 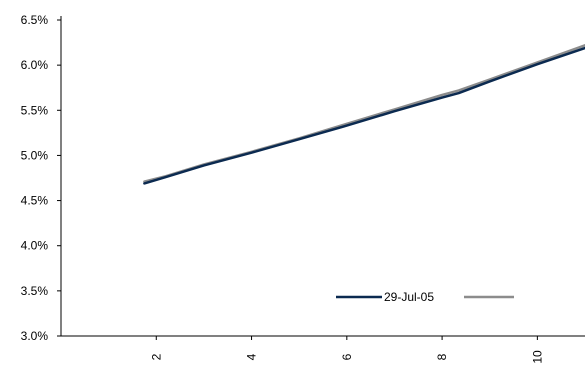 I want to click on x-tick-label: 8, so click(x=442, y=356).